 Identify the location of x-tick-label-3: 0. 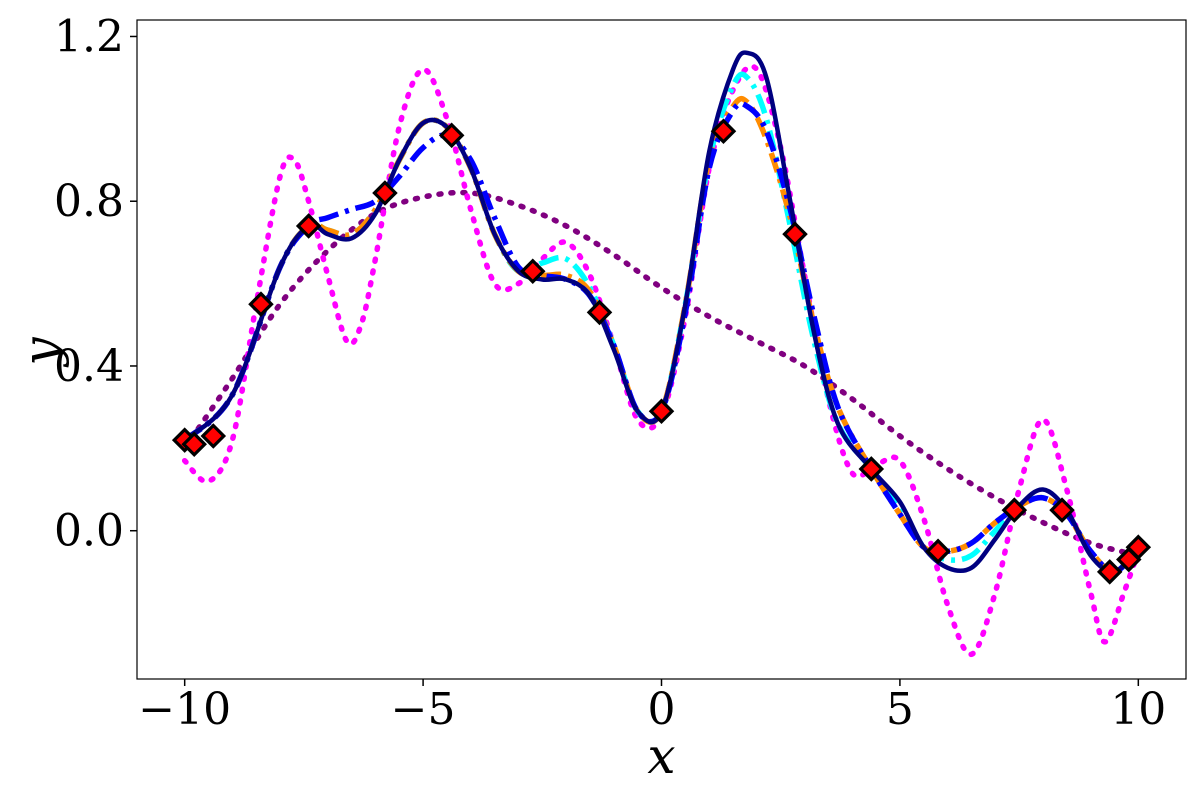
(662, 709).